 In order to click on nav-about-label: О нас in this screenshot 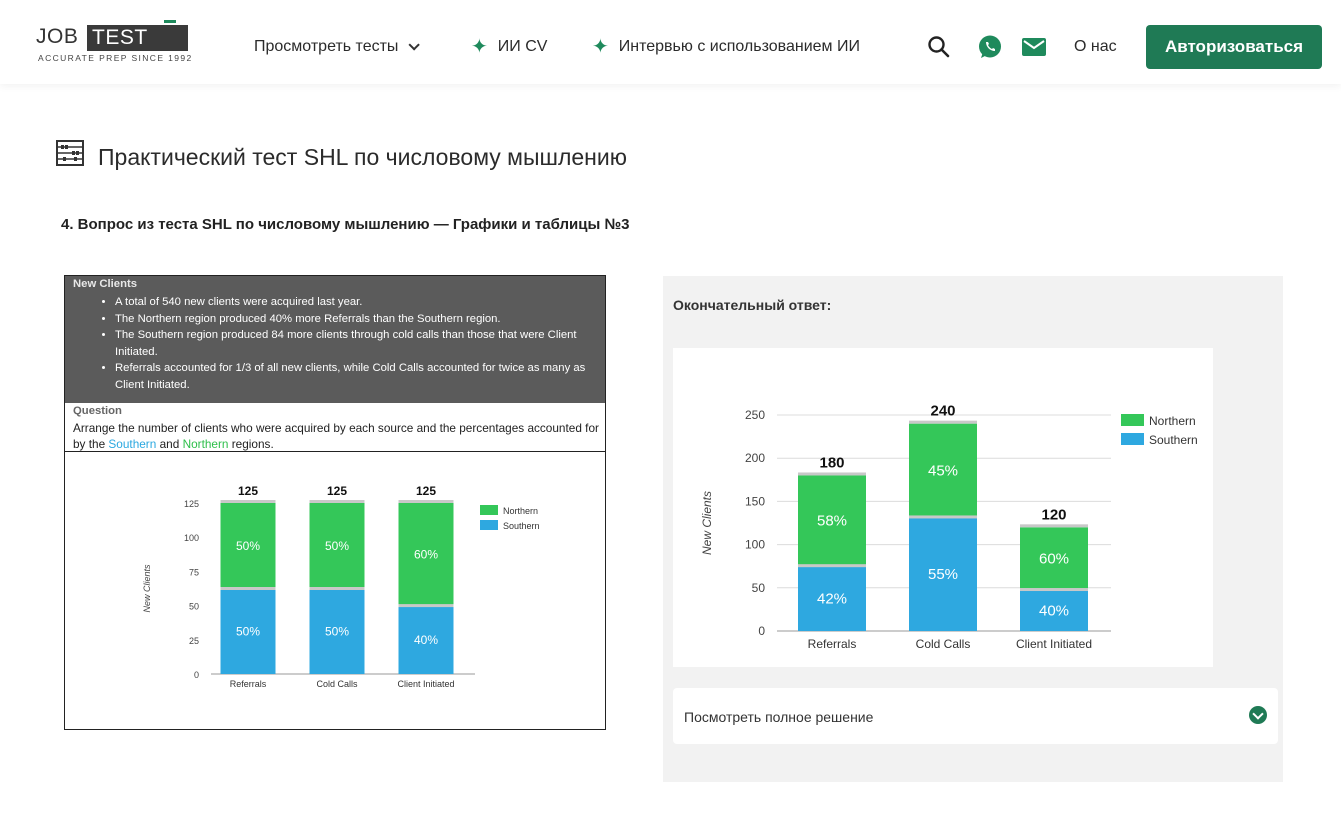, I will do `click(1095, 46)`.